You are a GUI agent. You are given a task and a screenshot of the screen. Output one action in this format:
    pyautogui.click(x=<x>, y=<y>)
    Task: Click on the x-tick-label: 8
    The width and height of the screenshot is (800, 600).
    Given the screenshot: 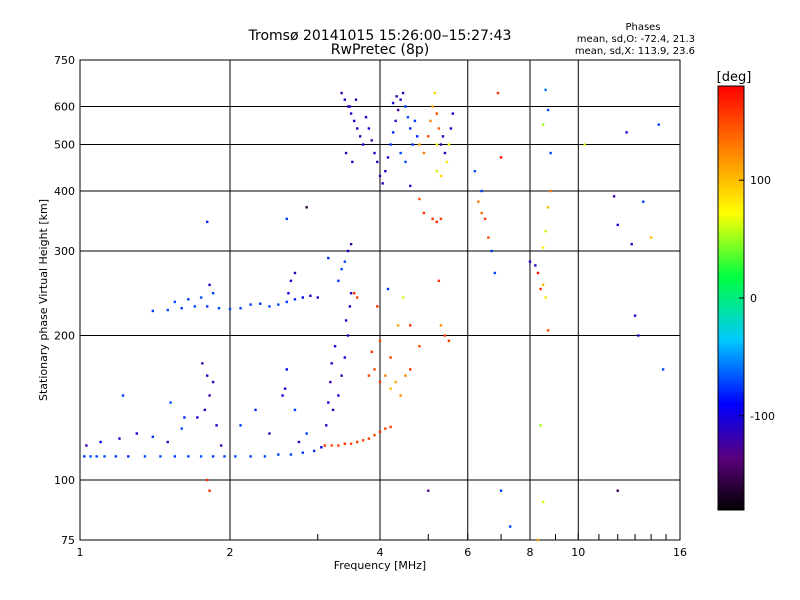 What is the action you would take?
    pyautogui.click(x=530, y=552)
    